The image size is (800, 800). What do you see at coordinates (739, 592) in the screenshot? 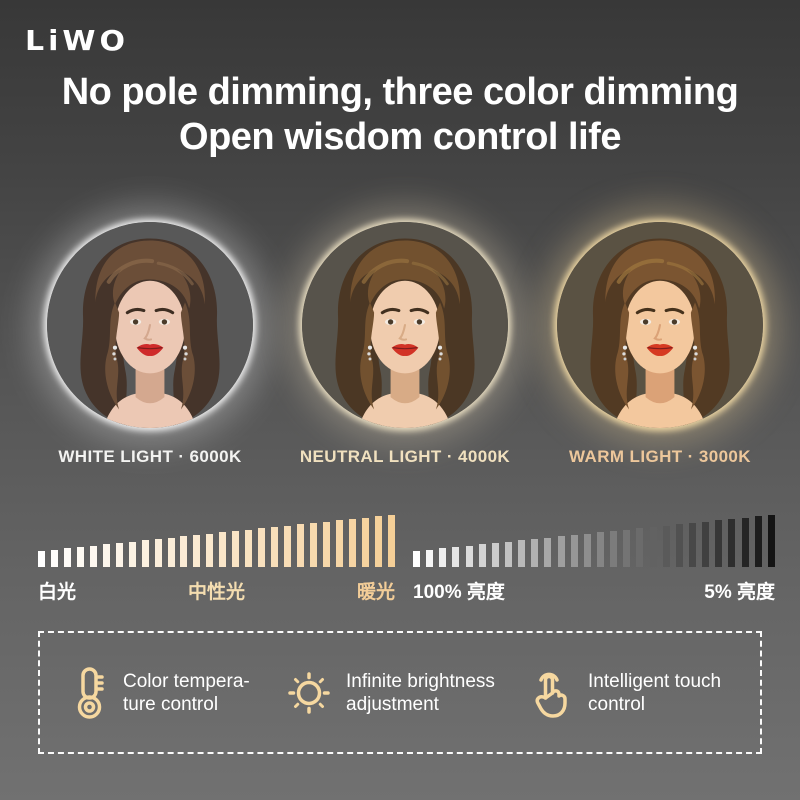
I see `brightness-label-5: 5% 亮度` at bounding box center [739, 592].